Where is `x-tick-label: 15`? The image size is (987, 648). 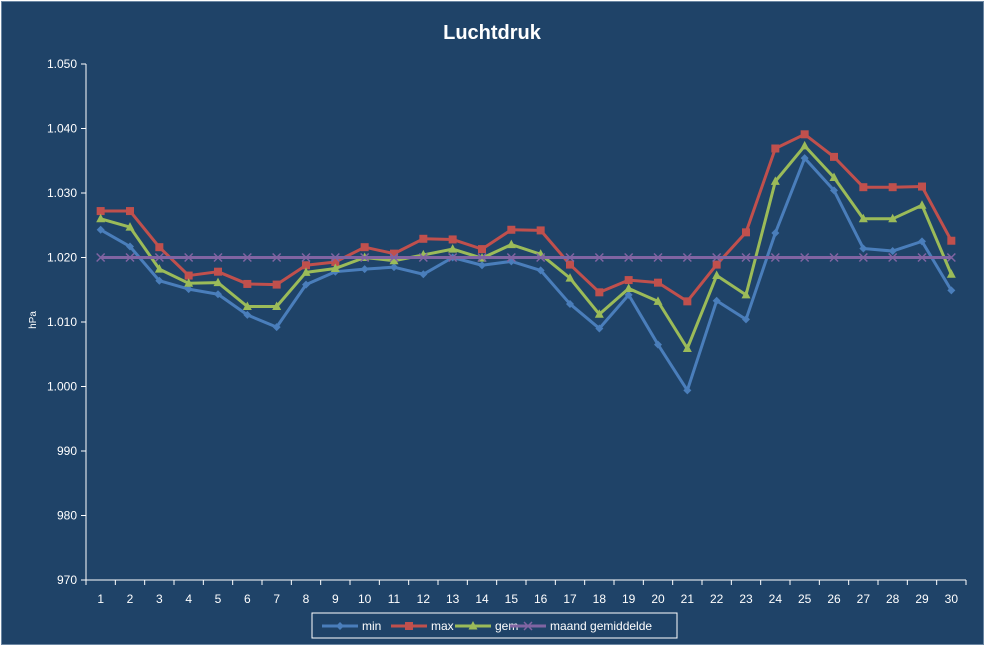
x-tick-label: 15 is located at coordinates (512, 599).